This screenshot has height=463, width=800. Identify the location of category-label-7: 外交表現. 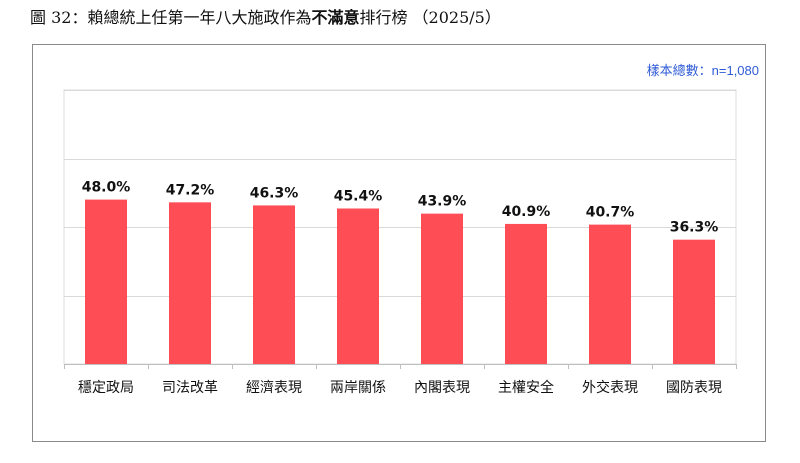
(610, 387).